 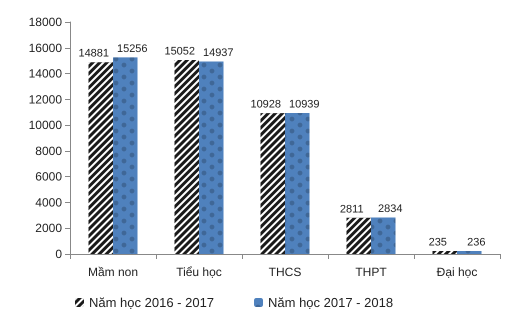 What do you see at coordinates (352, 209) in the screenshot?
I see `data-label: 2811` at bounding box center [352, 209].